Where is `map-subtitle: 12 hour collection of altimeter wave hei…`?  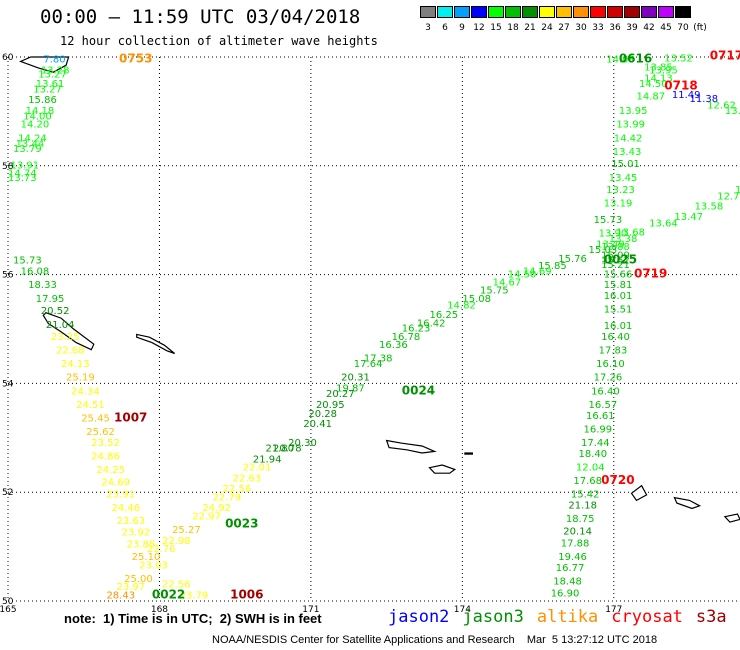 map-subtitle: 12 hour collection of altimeter wave hei… is located at coordinates (219, 41).